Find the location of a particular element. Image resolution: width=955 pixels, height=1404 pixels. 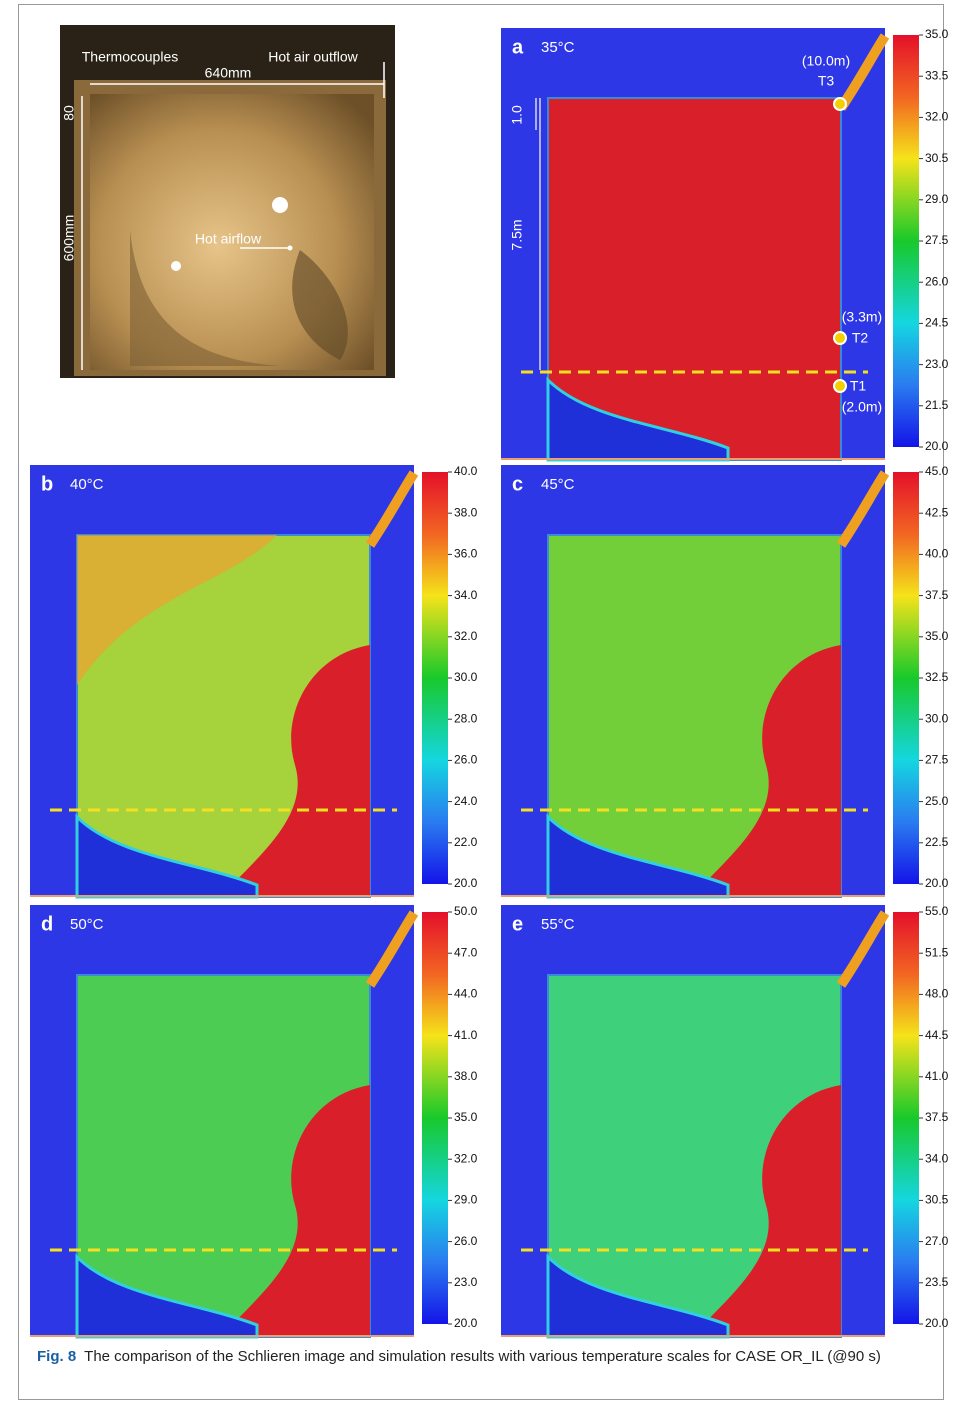

panel-a-annotations: 1.0 7.5m (10.0m) T3 (3.3m) T2 T1 (2.0m) is located at coordinates (696, 234).